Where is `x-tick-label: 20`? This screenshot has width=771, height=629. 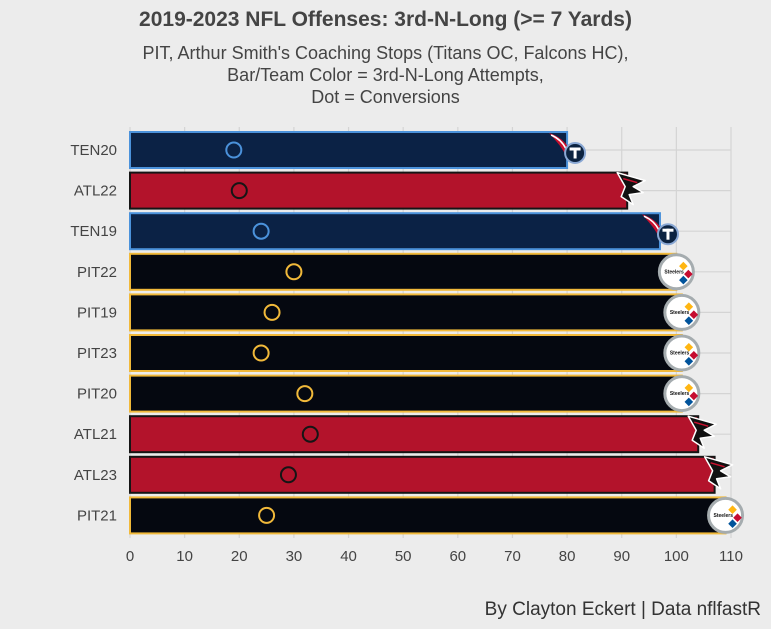
x-tick-label: 20 is located at coordinates (239, 556).